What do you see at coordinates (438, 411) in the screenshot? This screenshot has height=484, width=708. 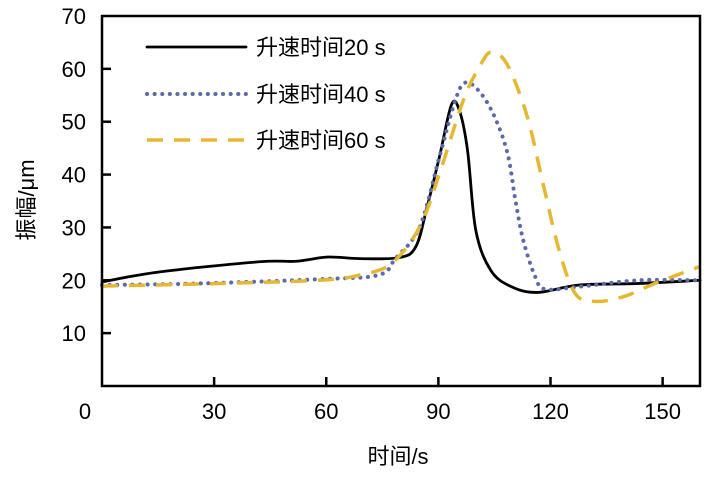 I see `x-tick-label: 90` at bounding box center [438, 411].